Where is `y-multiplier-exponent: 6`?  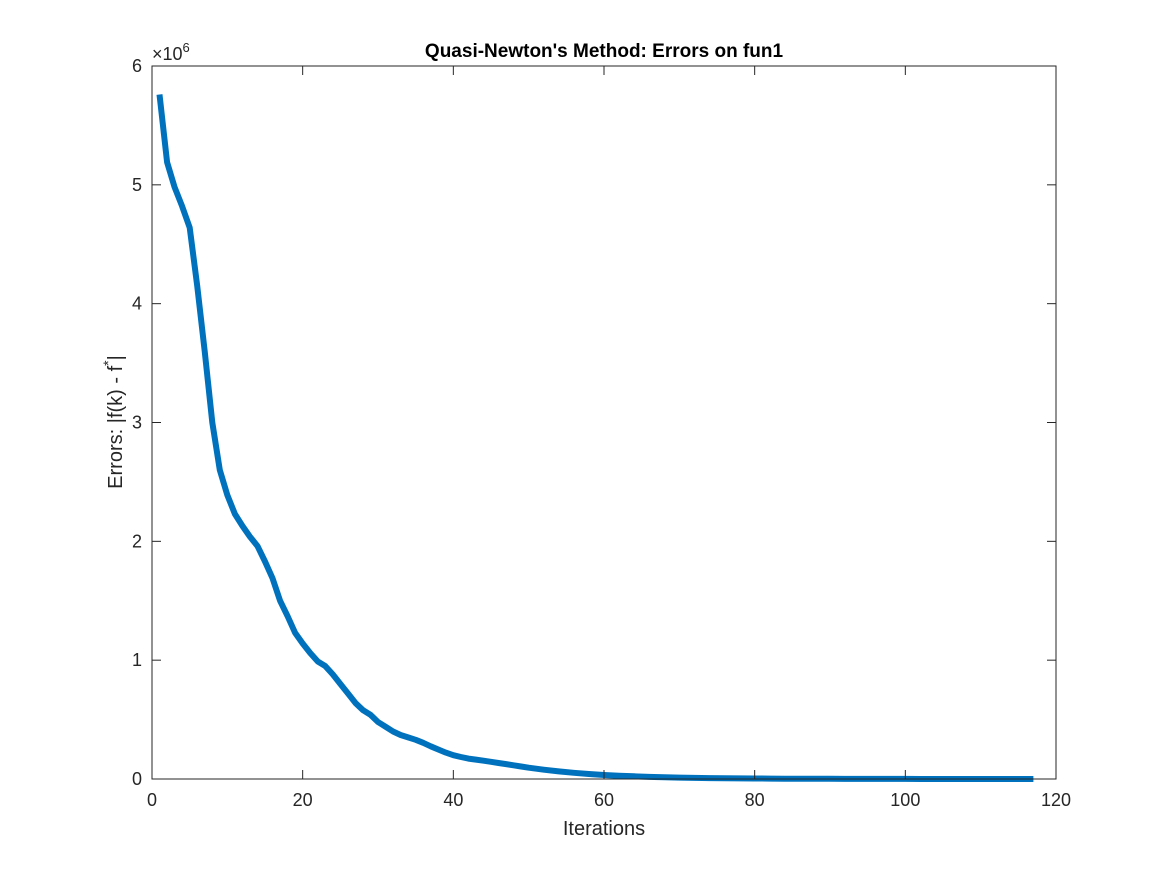
y-multiplier-exponent: 6 is located at coordinates (186, 47).